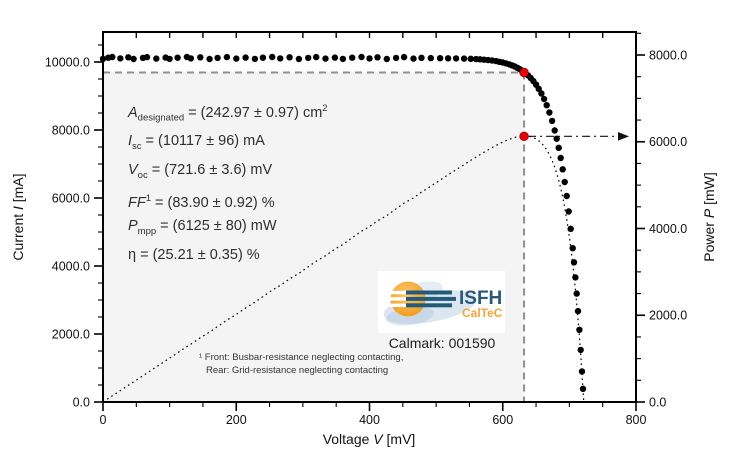 The image size is (741, 471). Describe the element at coordinates (524, 104) in the screenshot. I see `mpp-markers` at that location.